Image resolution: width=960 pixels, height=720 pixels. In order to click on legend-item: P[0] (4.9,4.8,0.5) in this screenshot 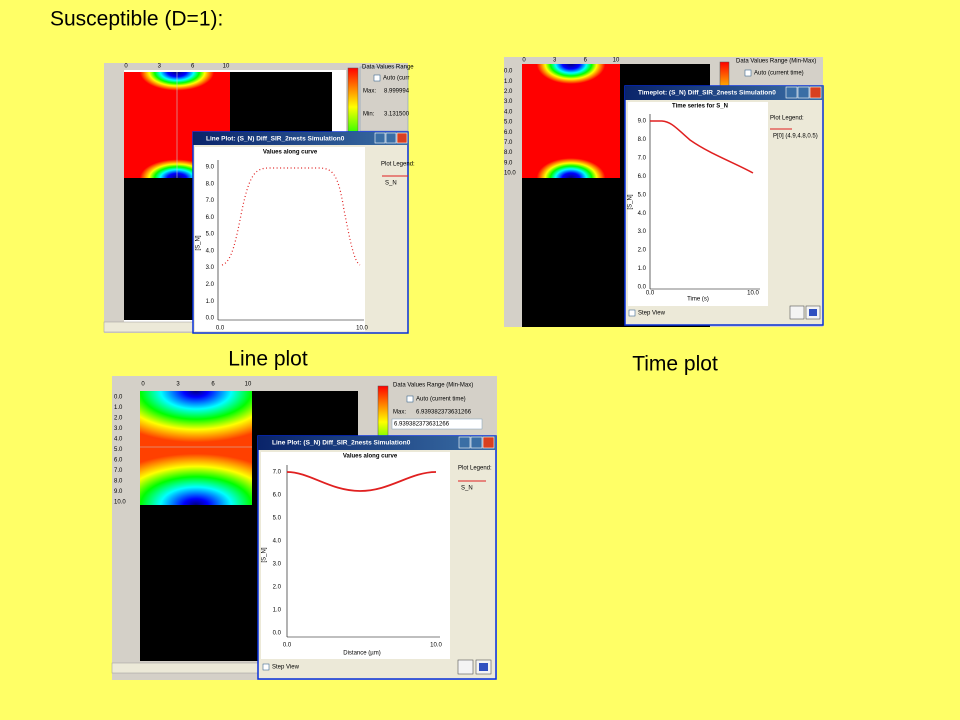, I will do `click(795, 137)`.